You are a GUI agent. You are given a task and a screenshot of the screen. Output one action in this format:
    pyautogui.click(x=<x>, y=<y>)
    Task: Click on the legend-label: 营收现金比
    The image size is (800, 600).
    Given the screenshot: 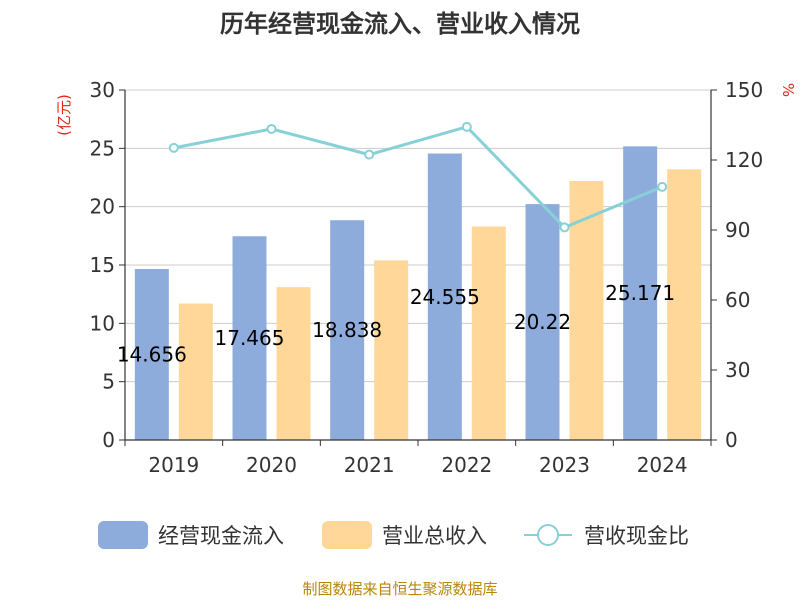 What is the action you would take?
    pyautogui.click(x=636, y=536)
    